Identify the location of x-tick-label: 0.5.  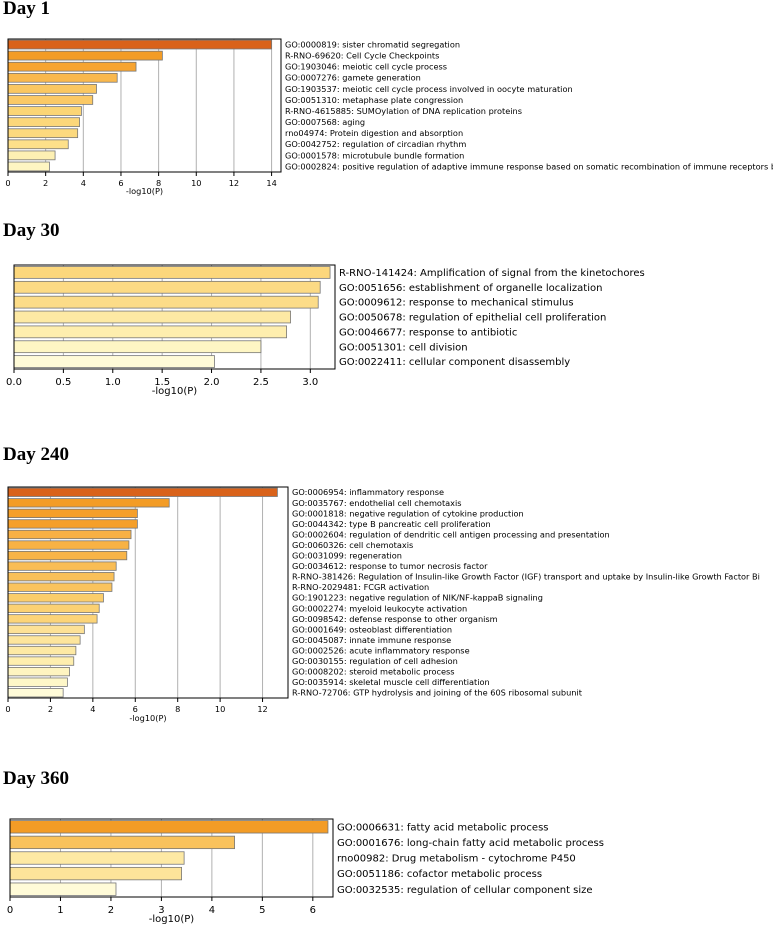
(63, 382).